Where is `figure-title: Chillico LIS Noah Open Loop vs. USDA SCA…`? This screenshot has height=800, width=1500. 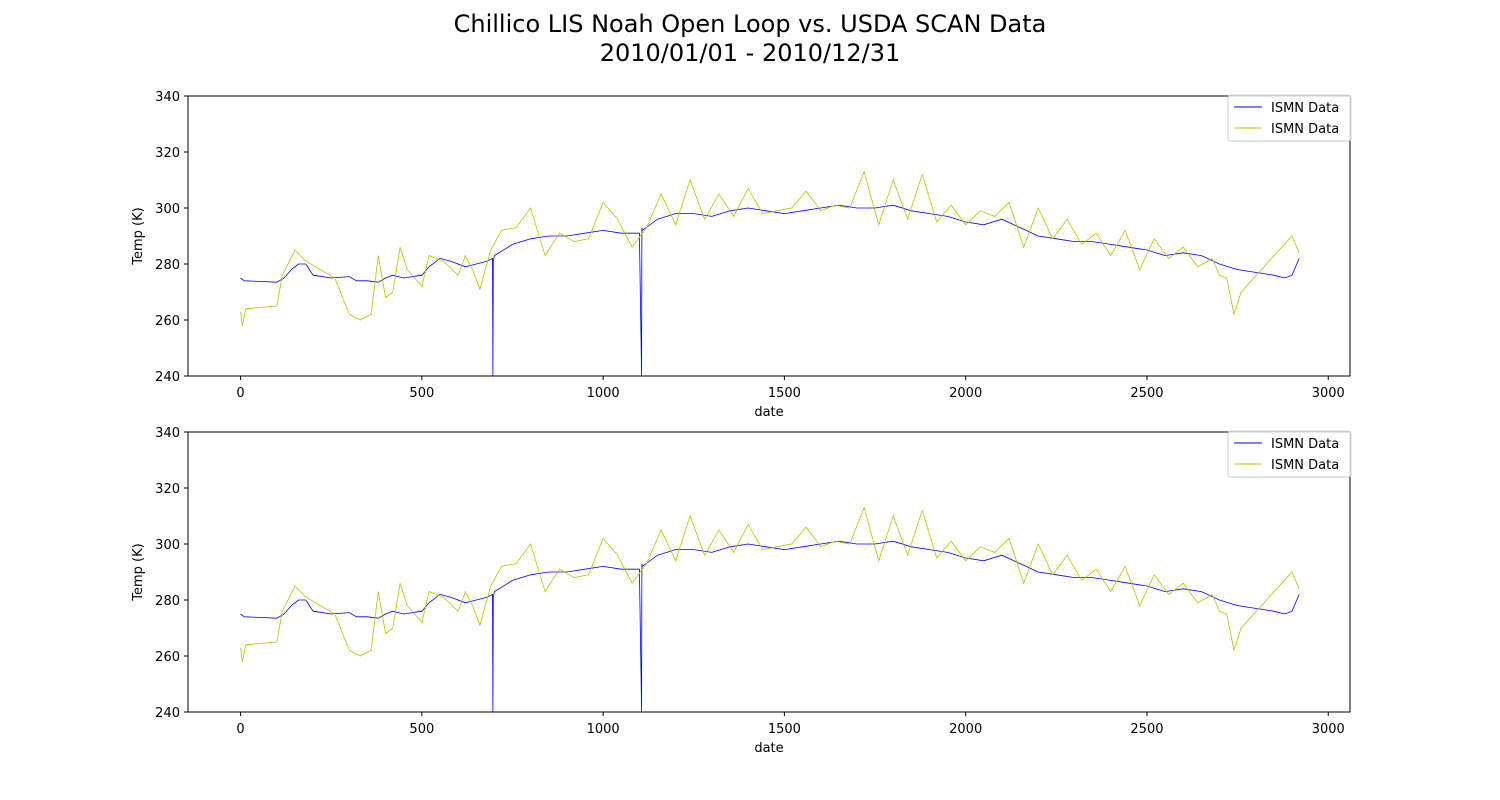
figure-title: Chillico LIS Noah Open Loop vs. USDA SCA… is located at coordinates (750, 39).